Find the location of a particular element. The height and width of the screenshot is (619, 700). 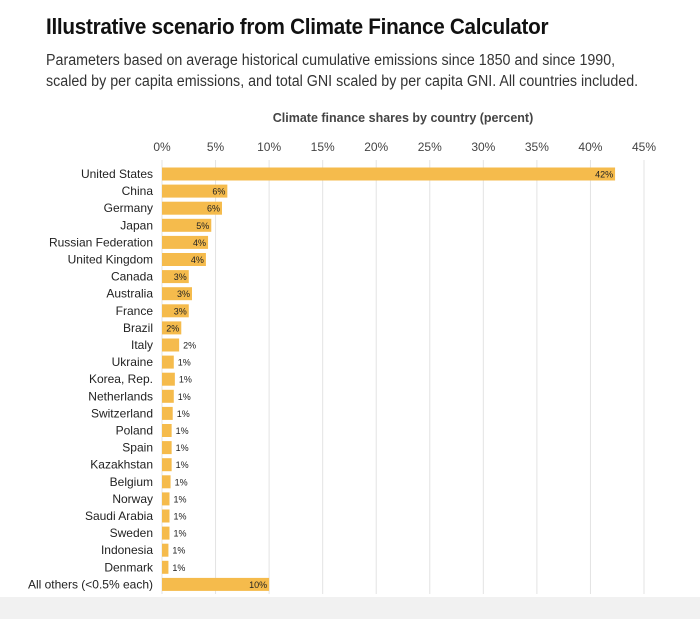

x-tick-label: 20% is located at coordinates (376, 147).